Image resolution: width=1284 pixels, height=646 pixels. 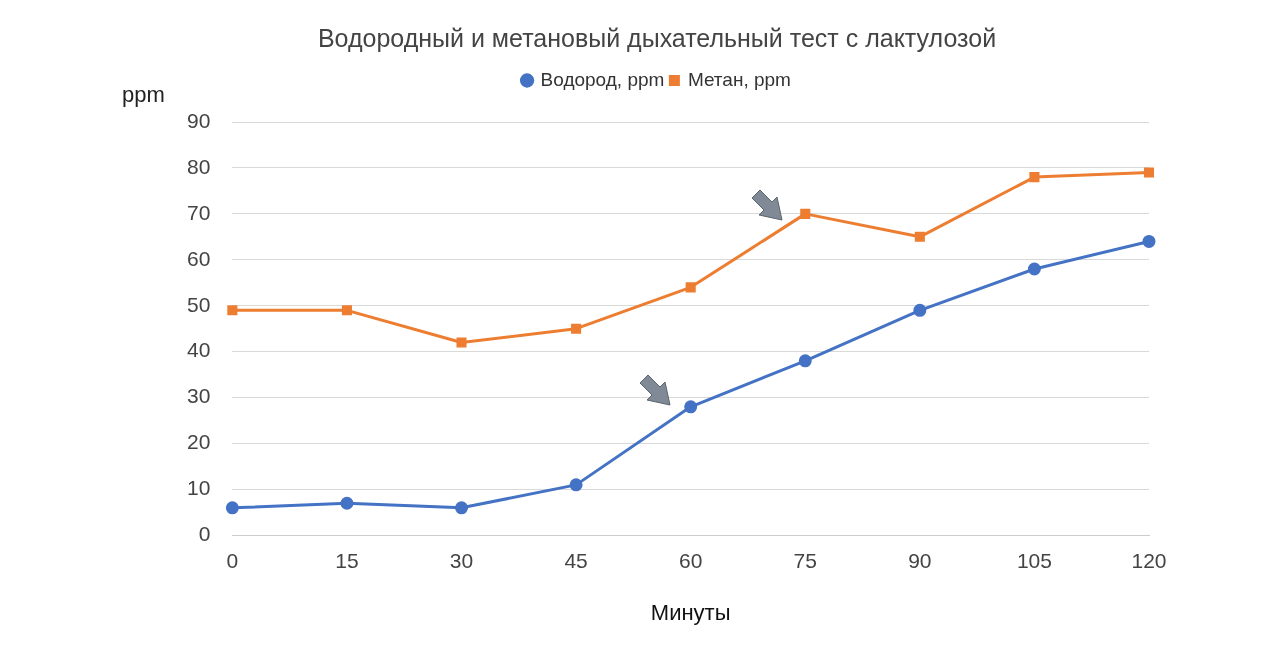 I want to click on y-tick-label: 90, so click(x=199, y=120).